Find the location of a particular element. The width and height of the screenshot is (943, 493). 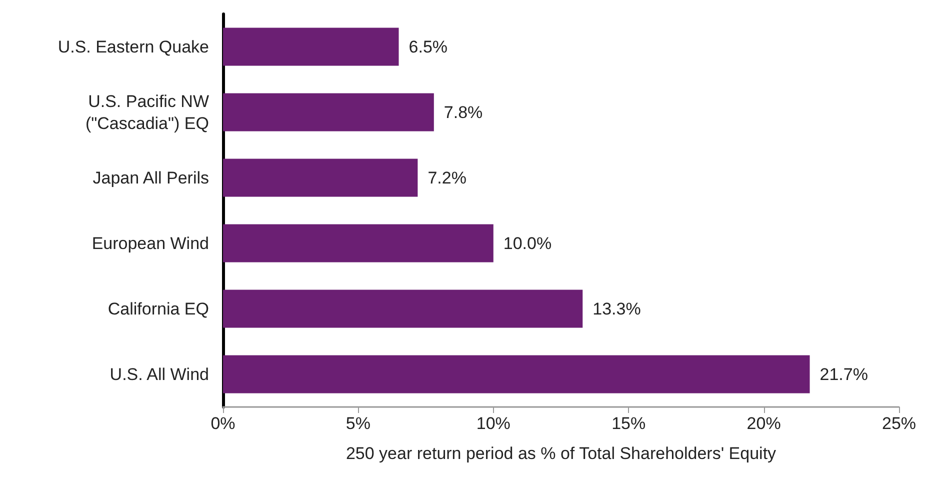

y-tick-label: U.S. Pacific NW ("Cascadia") EQ is located at coordinates (147, 112).